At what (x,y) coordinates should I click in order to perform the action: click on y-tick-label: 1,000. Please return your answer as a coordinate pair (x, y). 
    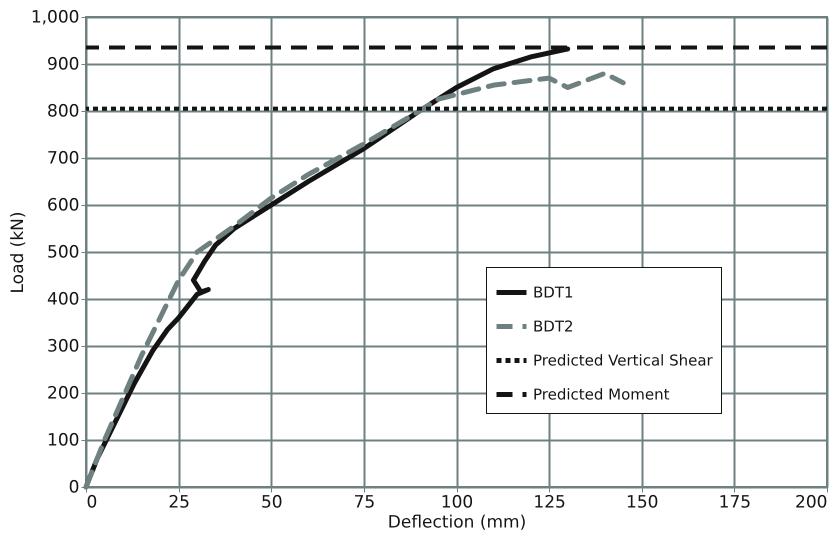
    Looking at the image, I should click on (55, 18).